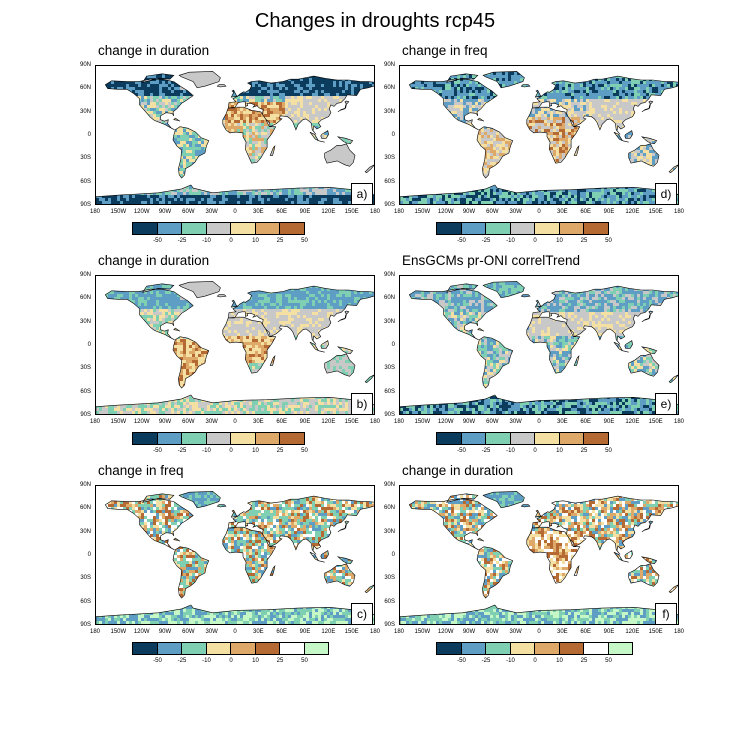 This screenshot has height=750, width=750. I want to click on panel-tag: c), so click(362, 614).